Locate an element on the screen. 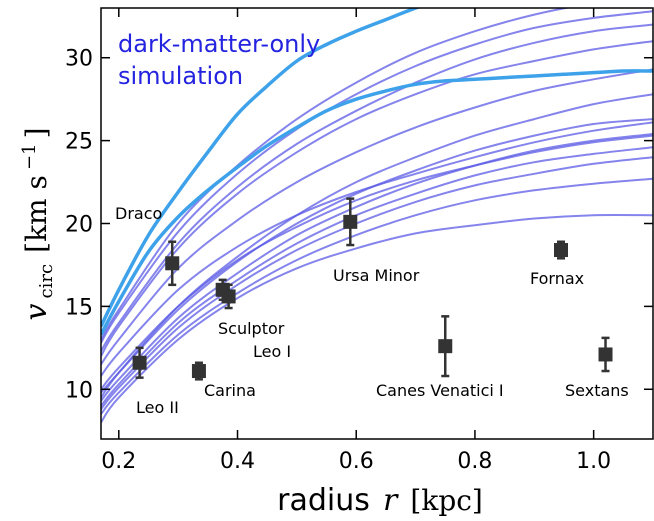 Image resolution: width=654 pixels, height=521 pixels. y-axis-label-group: v circ [km s −1 ] is located at coordinates (38, 223).